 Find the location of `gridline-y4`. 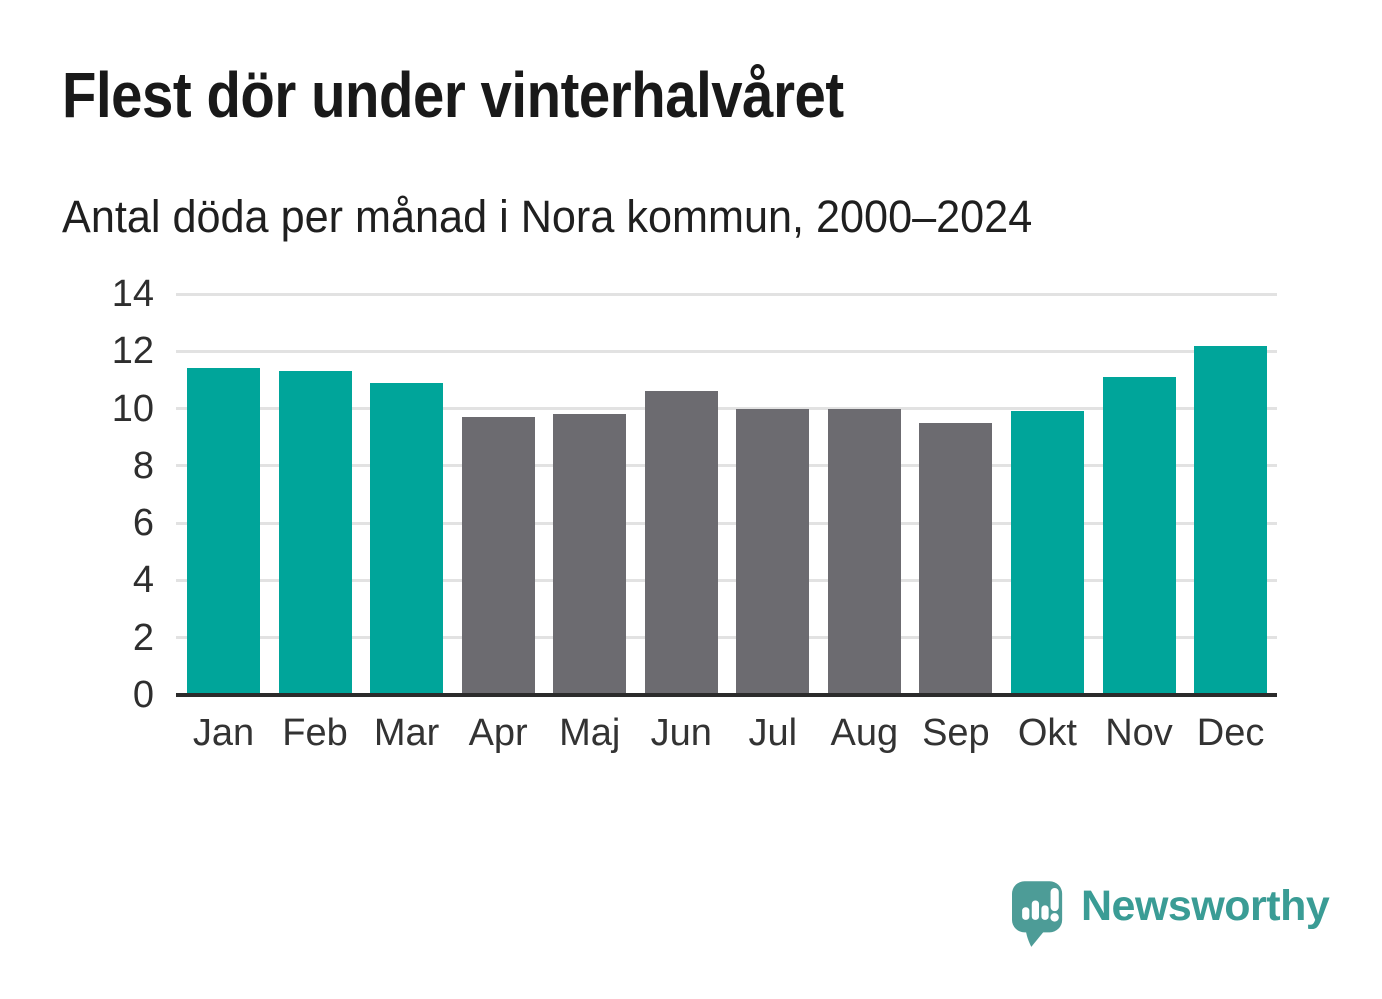

gridline-y4 is located at coordinates (726, 580).